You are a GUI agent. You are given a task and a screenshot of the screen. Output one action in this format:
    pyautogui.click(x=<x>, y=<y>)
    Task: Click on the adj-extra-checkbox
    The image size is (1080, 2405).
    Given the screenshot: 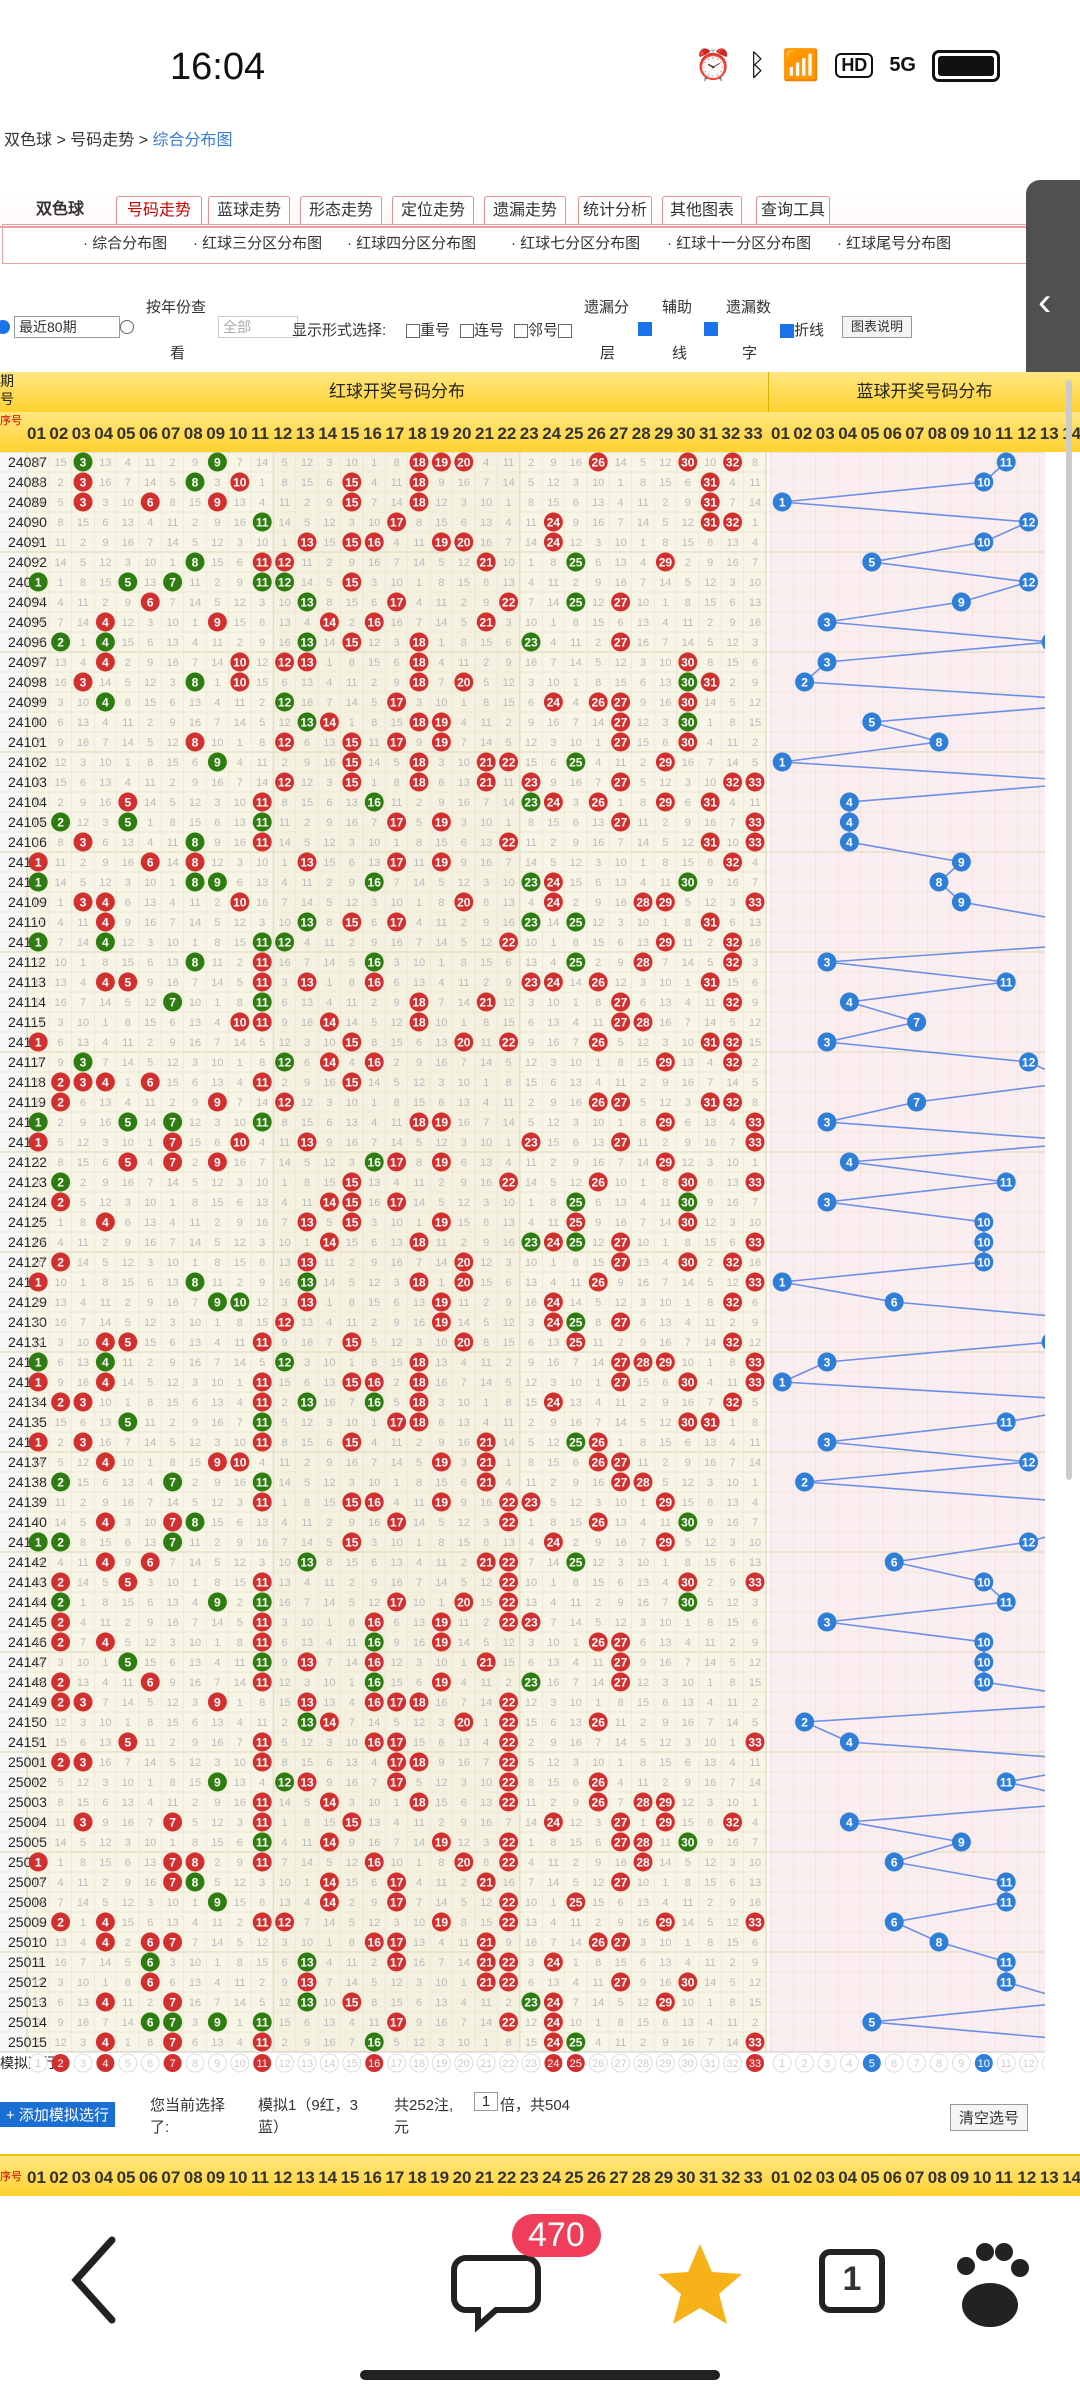 What is the action you would take?
    pyautogui.click(x=565, y=331)
    